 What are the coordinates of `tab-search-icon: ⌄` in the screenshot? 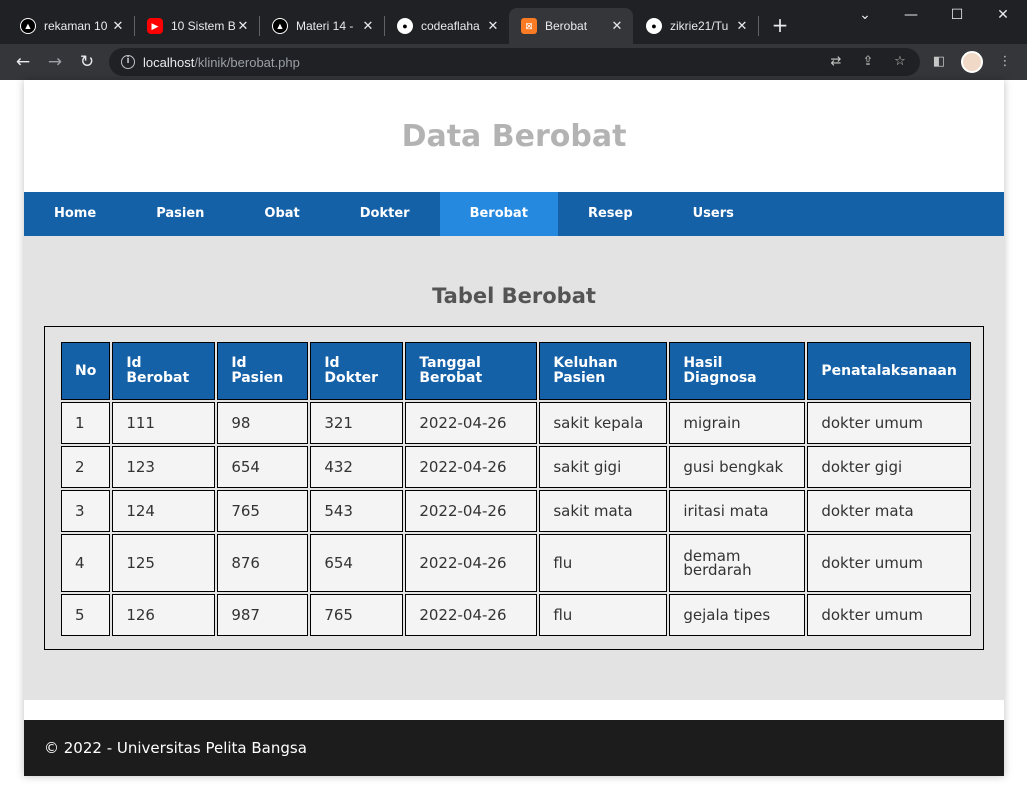 It's located at (865, 15).